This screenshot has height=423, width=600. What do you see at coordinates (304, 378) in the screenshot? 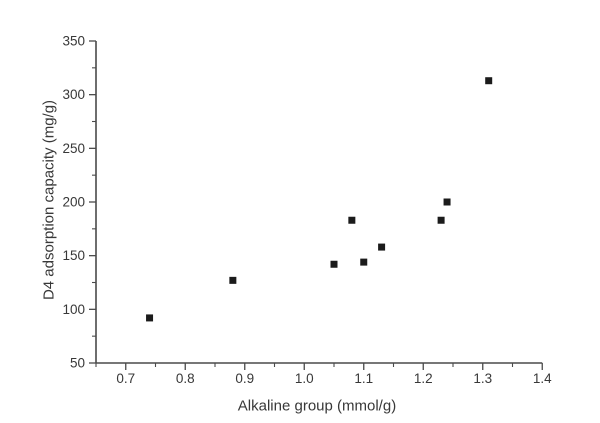
I see `x-tick-label: 1.0` at bounding box center [304, 378].